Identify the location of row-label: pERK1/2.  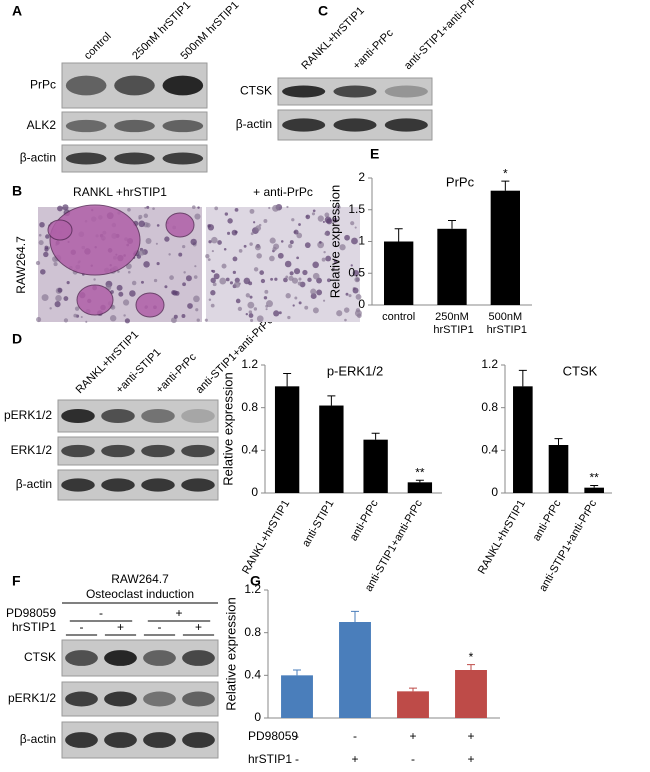
(28, 415).